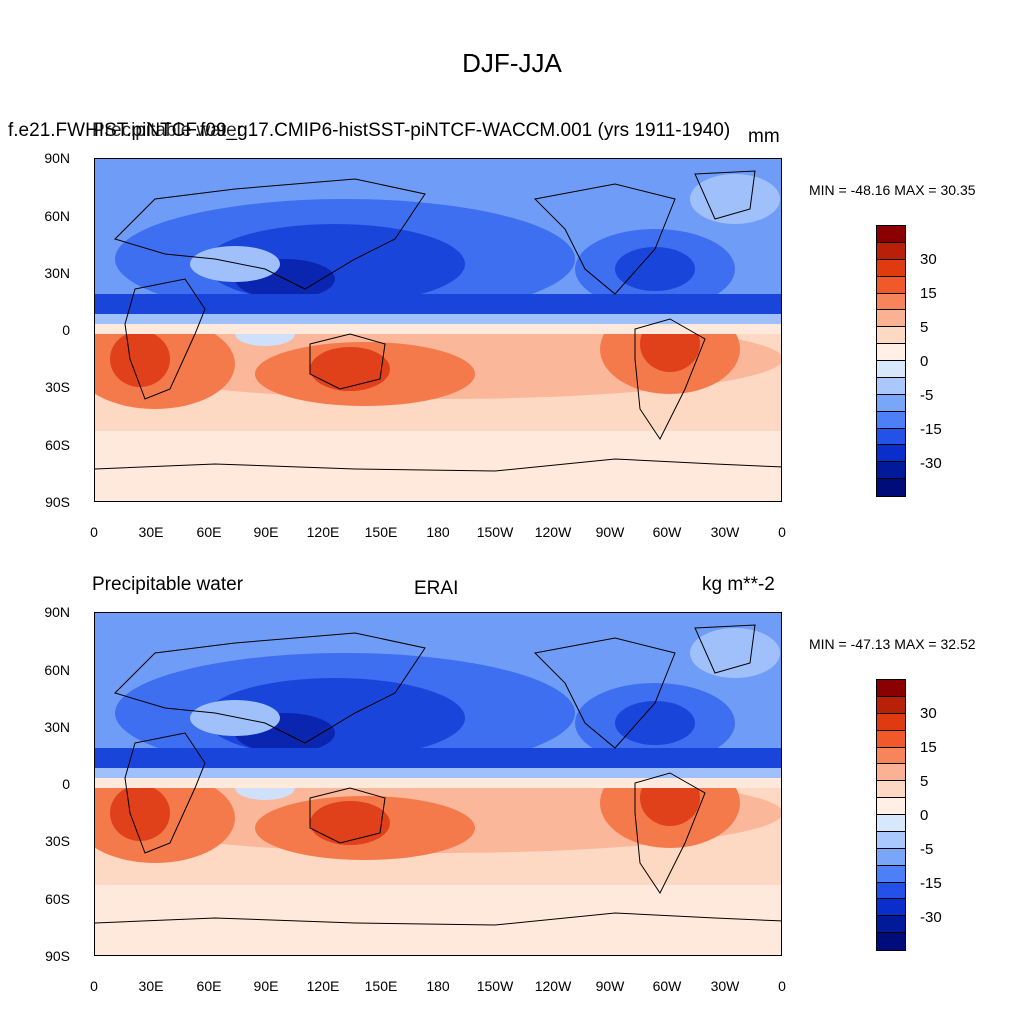 The height and width of the screenshot is (1026, 1024). Describe the element at coordinates (512, 63) in the screenshot. I see `figure-title: DJF-JJA` at that location.